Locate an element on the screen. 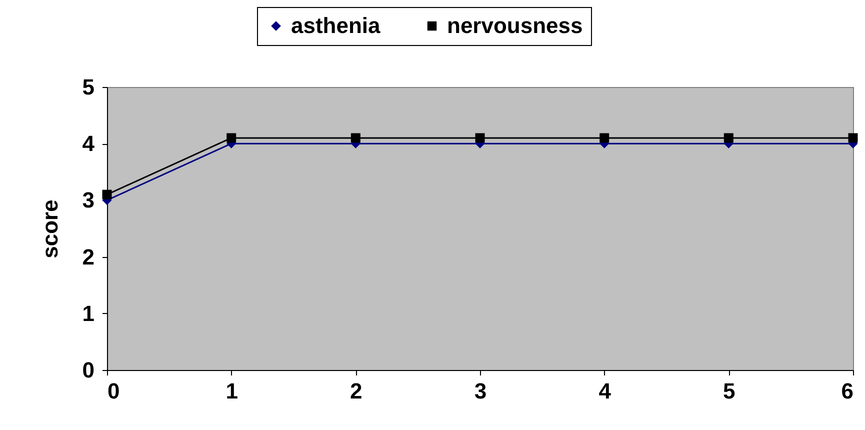 The width and height of the screenshot is (865, 430). x-tick-label: 6 is located at coordinates (847, 391).